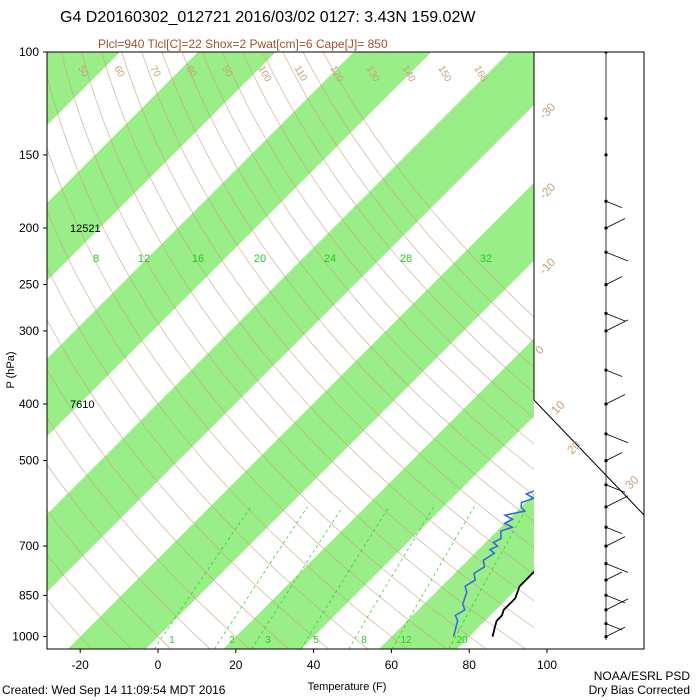 This screenshot has height=700, width=700. What do you see at coordinates (82, 405) in the screenshot?
I see `height-label: 7610` at bounding box center [82, 405].